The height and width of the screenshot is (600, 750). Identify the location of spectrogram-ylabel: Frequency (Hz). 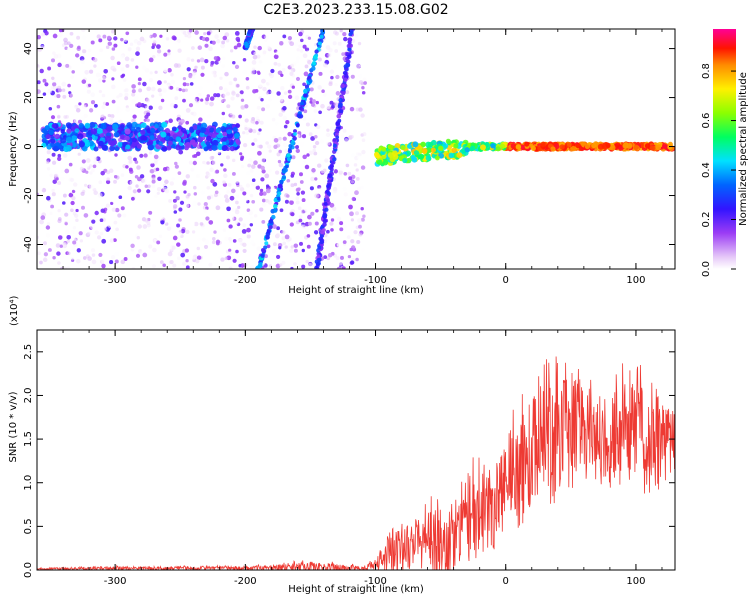
(13, 149).